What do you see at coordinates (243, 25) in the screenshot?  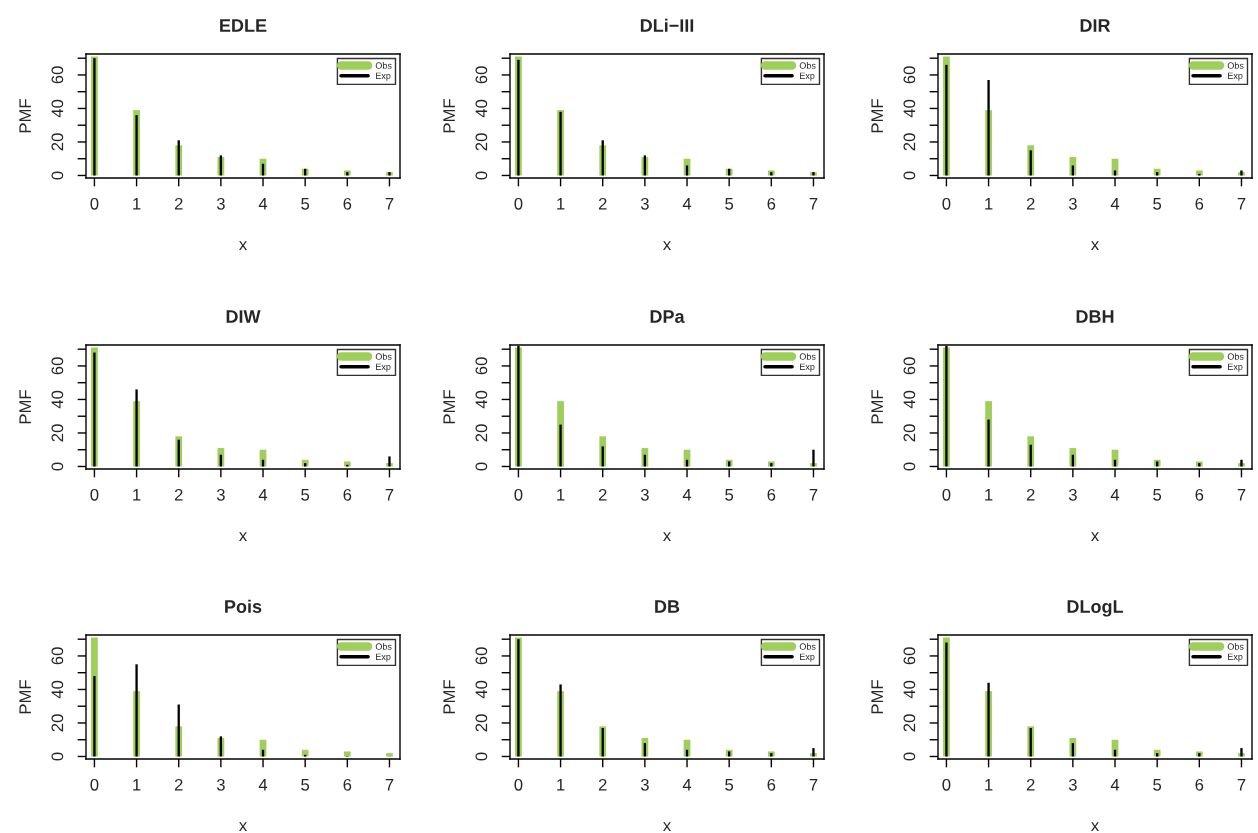 I see `chart-title: EDLE` at bounding box center [243, 25].